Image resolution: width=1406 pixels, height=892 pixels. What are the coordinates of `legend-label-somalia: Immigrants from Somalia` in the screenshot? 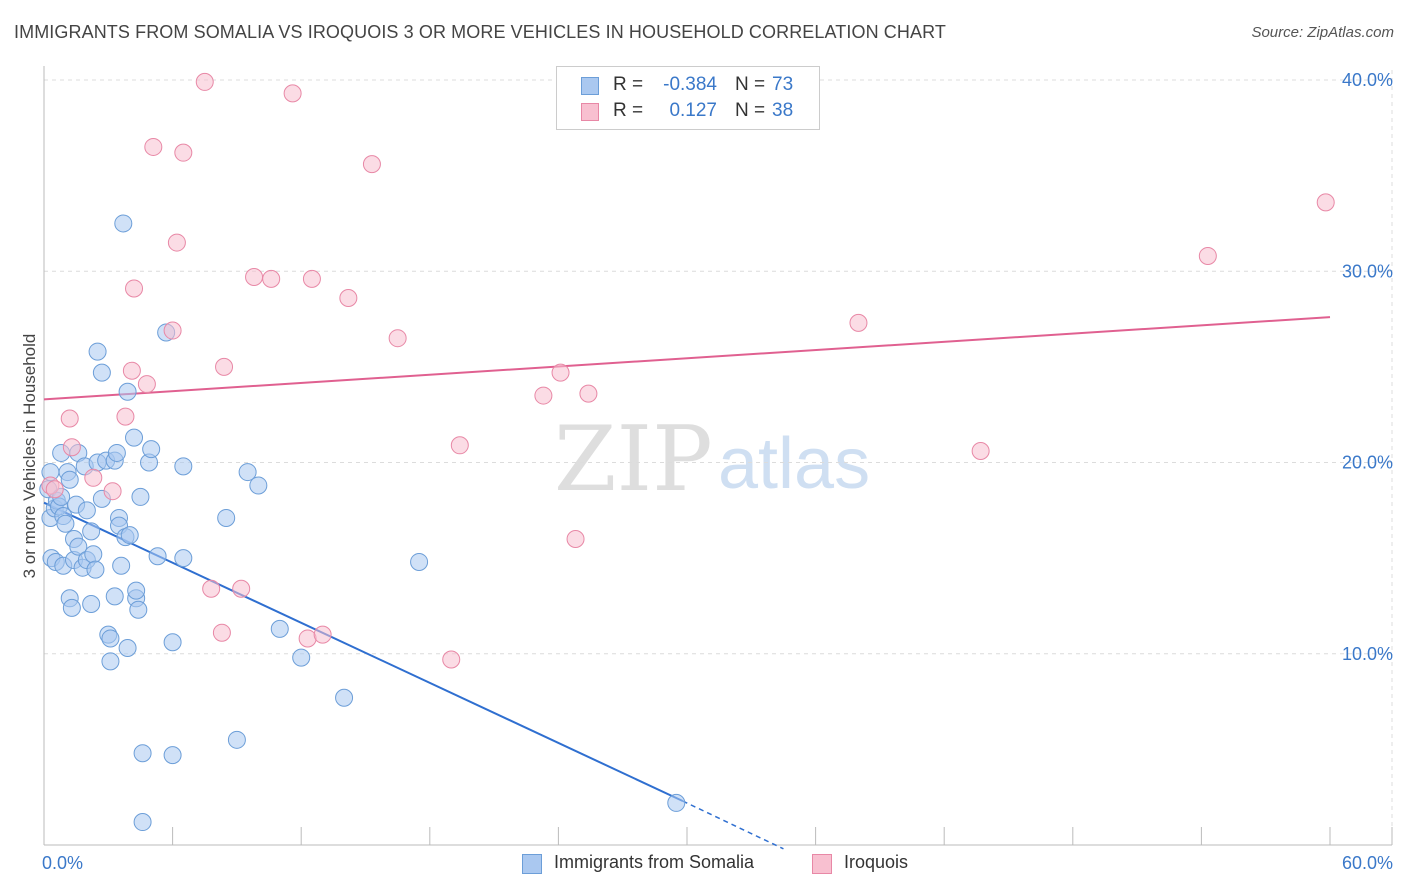 It's located at (654, 862).